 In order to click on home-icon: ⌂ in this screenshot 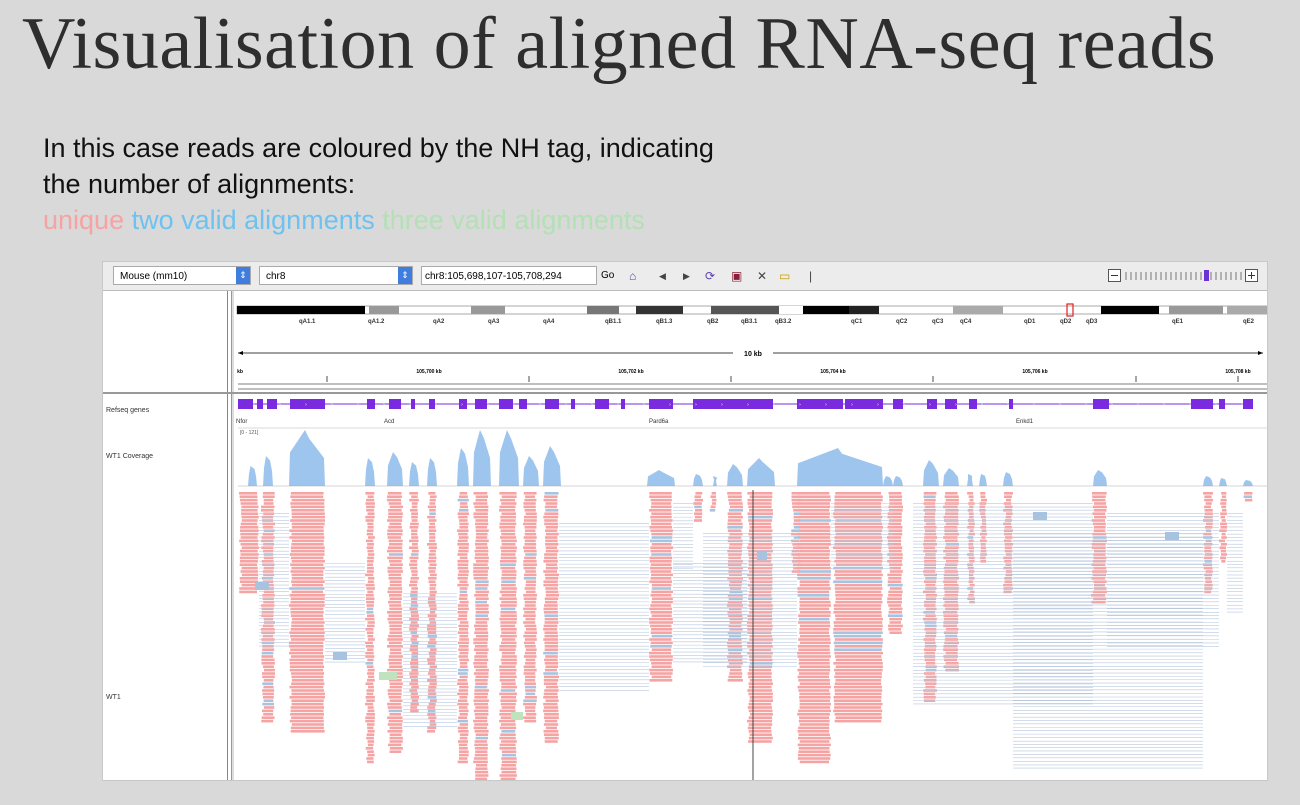, I will do `click(633, 276)`.